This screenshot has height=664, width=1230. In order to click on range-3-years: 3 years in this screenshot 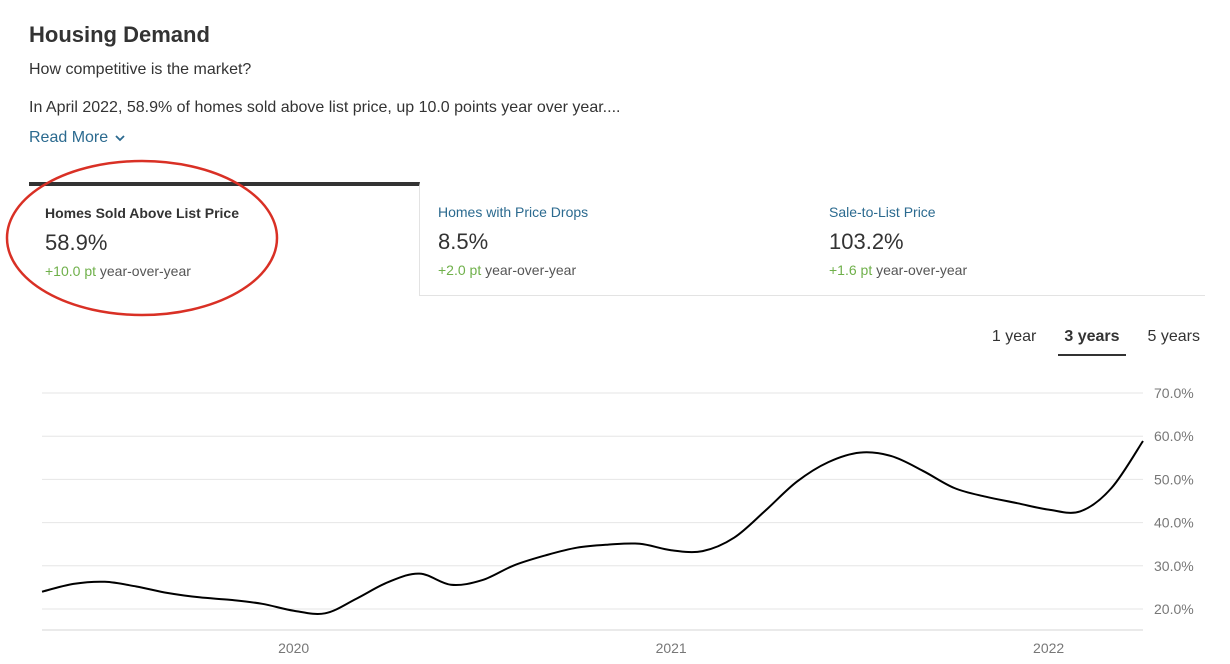, I will do `click(1092, 340)`.